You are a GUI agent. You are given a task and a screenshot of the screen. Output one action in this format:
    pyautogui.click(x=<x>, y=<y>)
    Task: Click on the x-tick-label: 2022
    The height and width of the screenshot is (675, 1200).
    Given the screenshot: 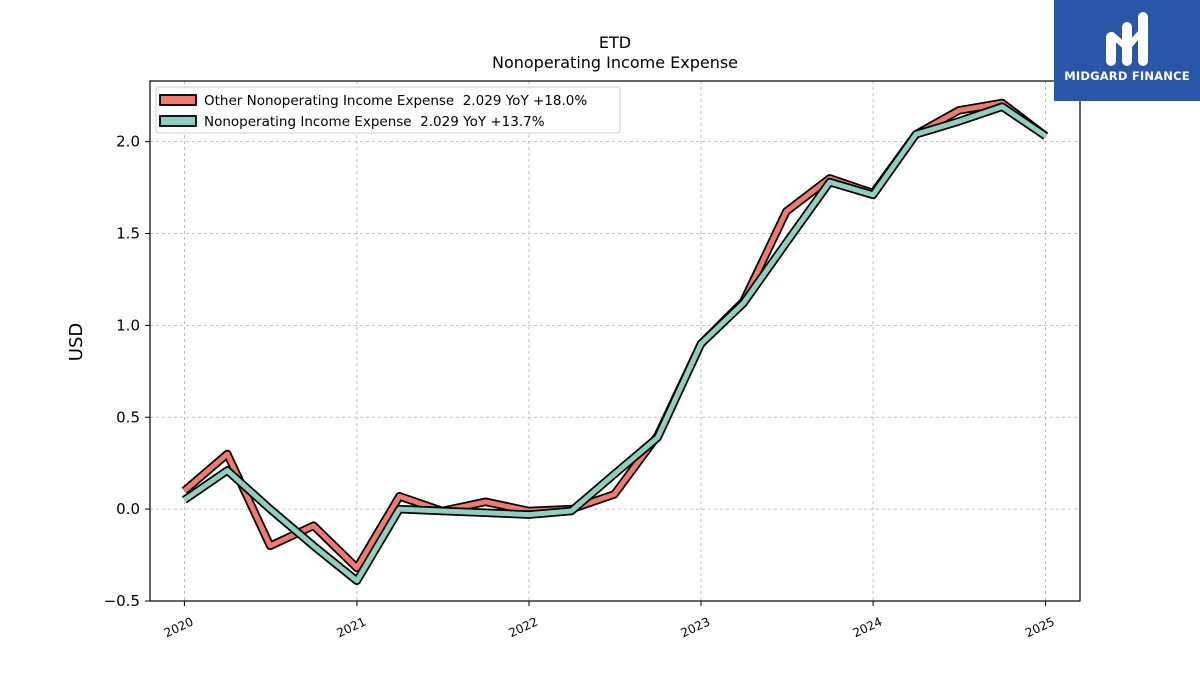 What is the action you would take?
    pyautogui.click(x=523, y=628)
    